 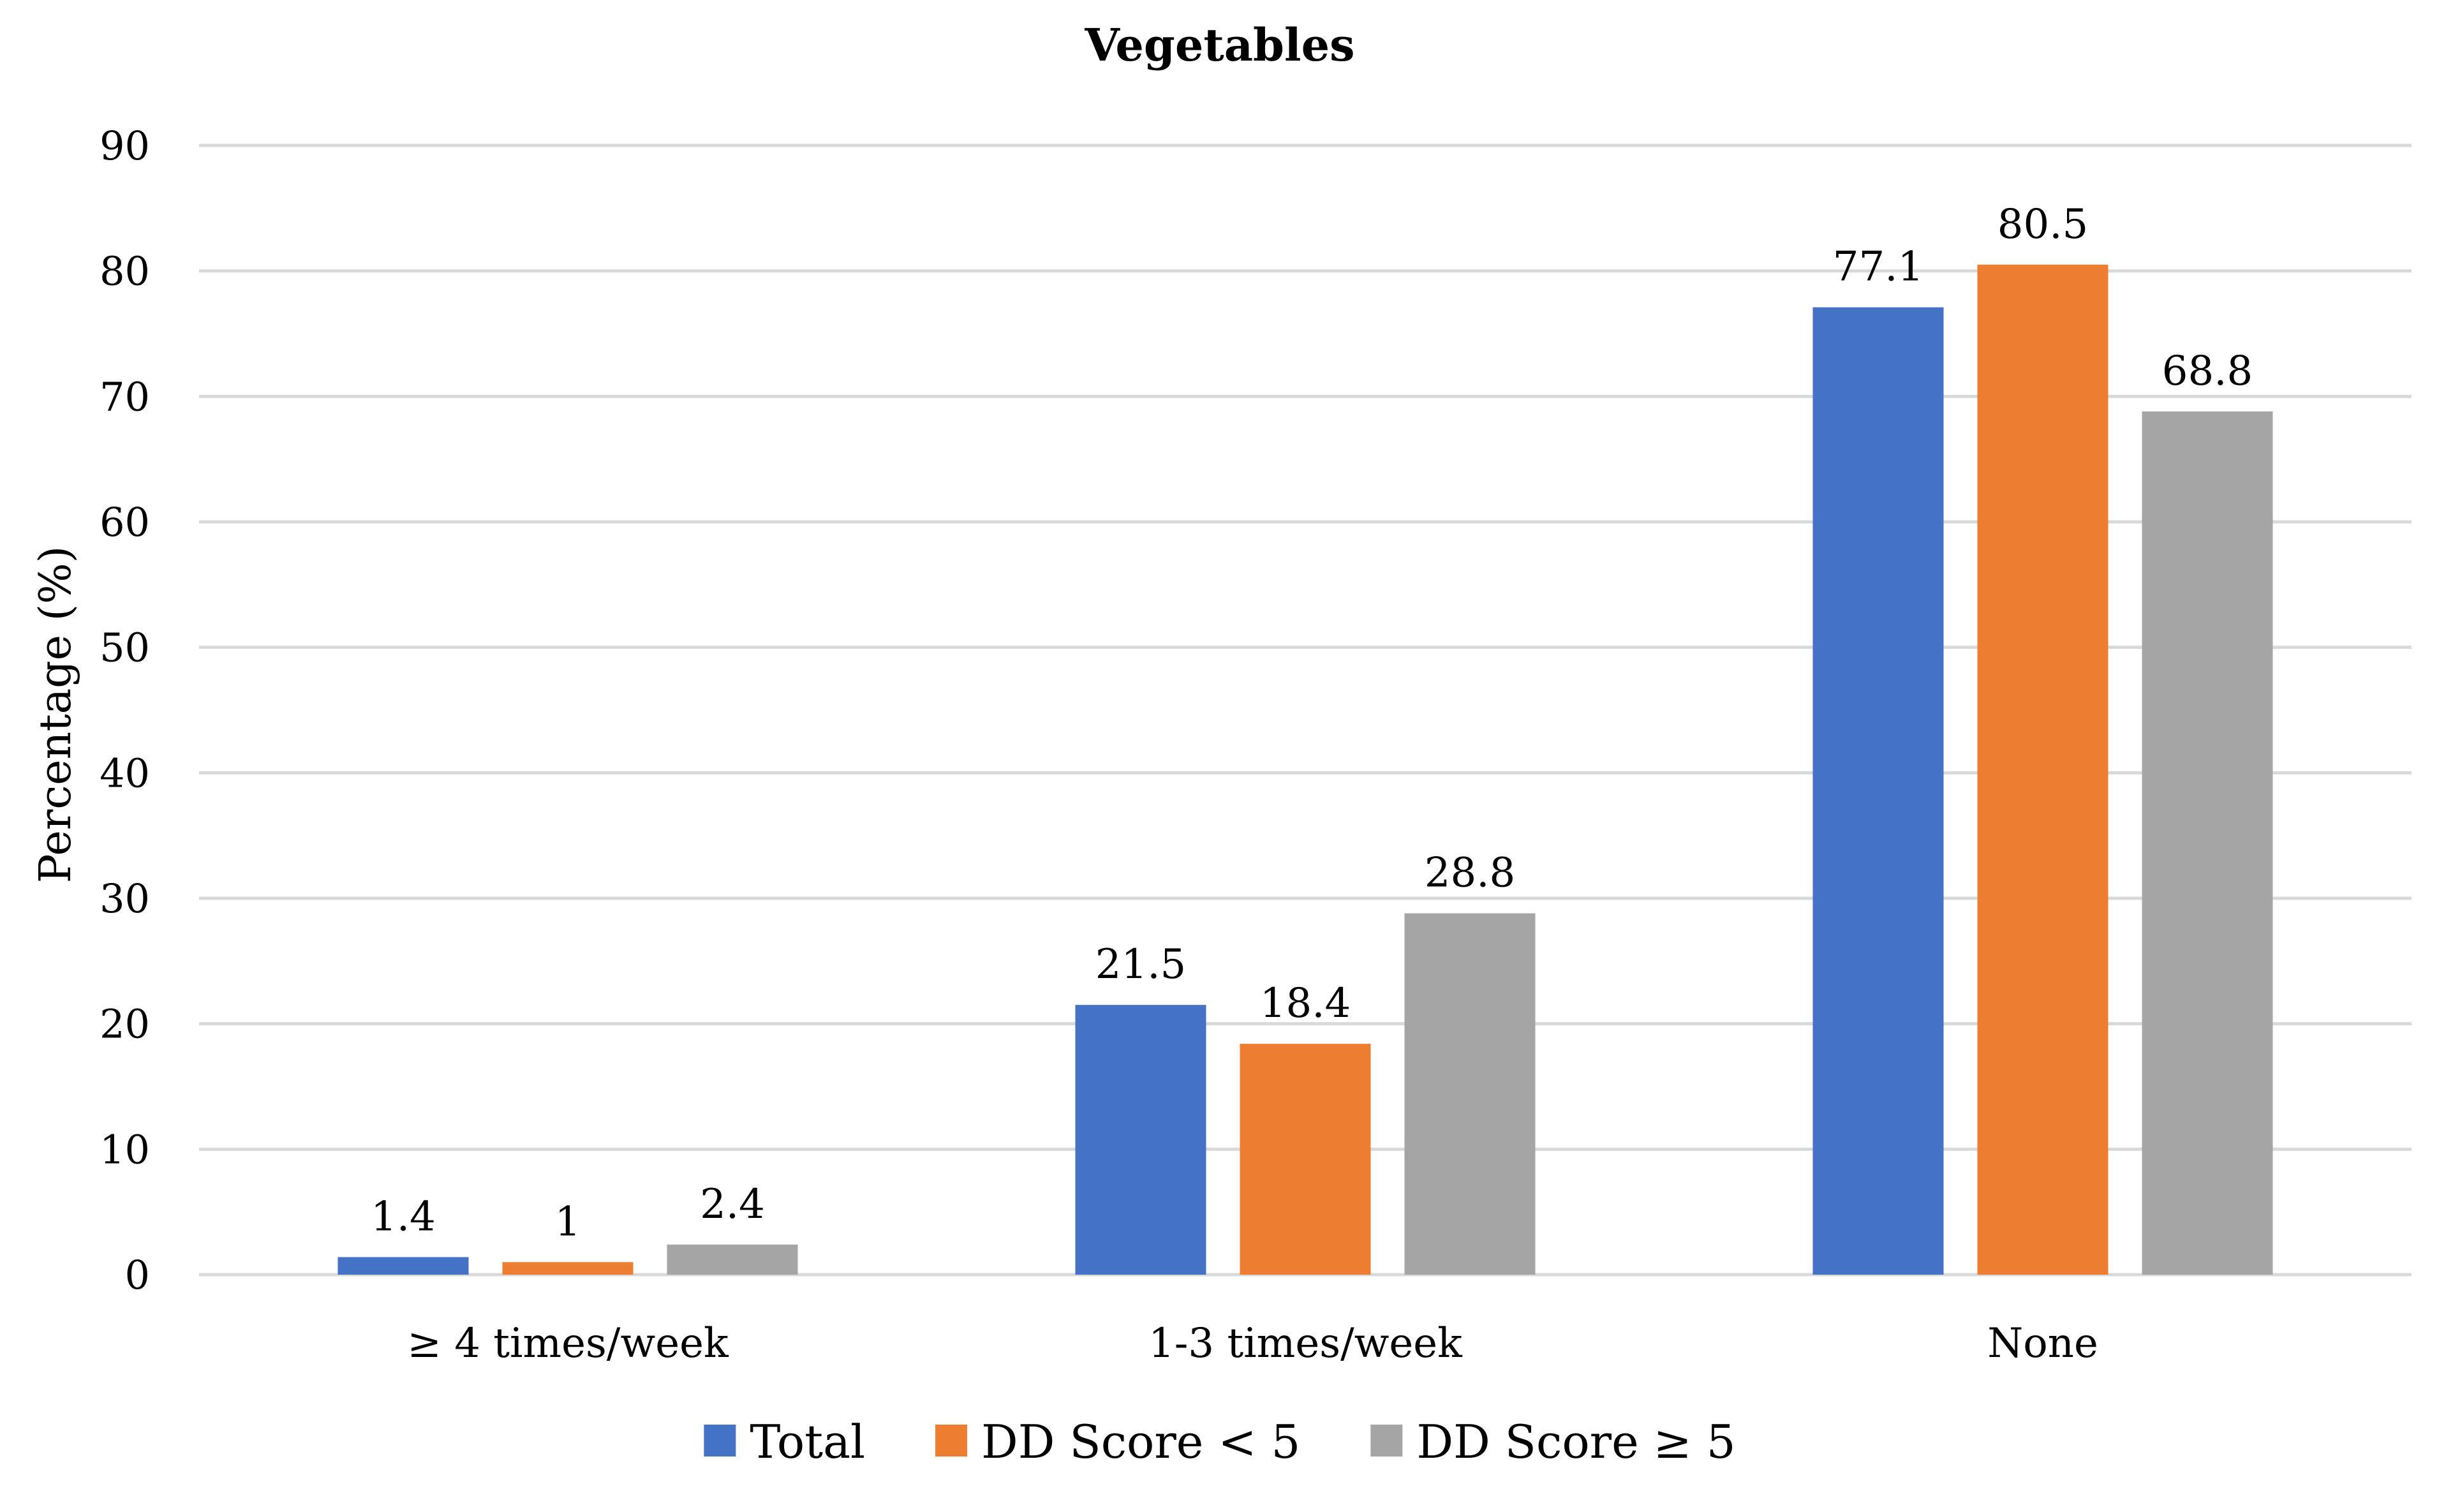 What do you see at coordinates (733, 1204) in the screenshot?
I see `data-label: 2.4` at bounding box center [733, 1204].